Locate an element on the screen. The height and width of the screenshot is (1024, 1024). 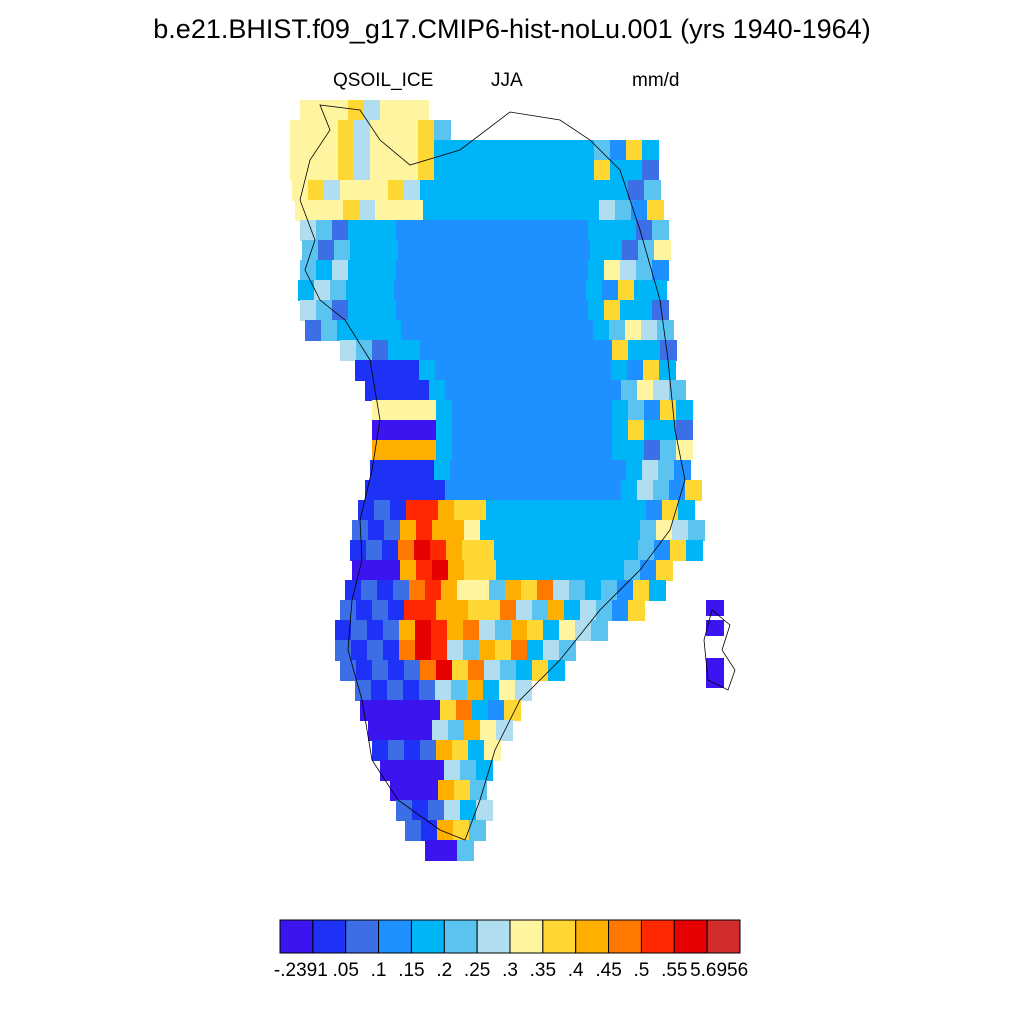
colorbar-tick-label: .45 is located at coordinates (608, 970).